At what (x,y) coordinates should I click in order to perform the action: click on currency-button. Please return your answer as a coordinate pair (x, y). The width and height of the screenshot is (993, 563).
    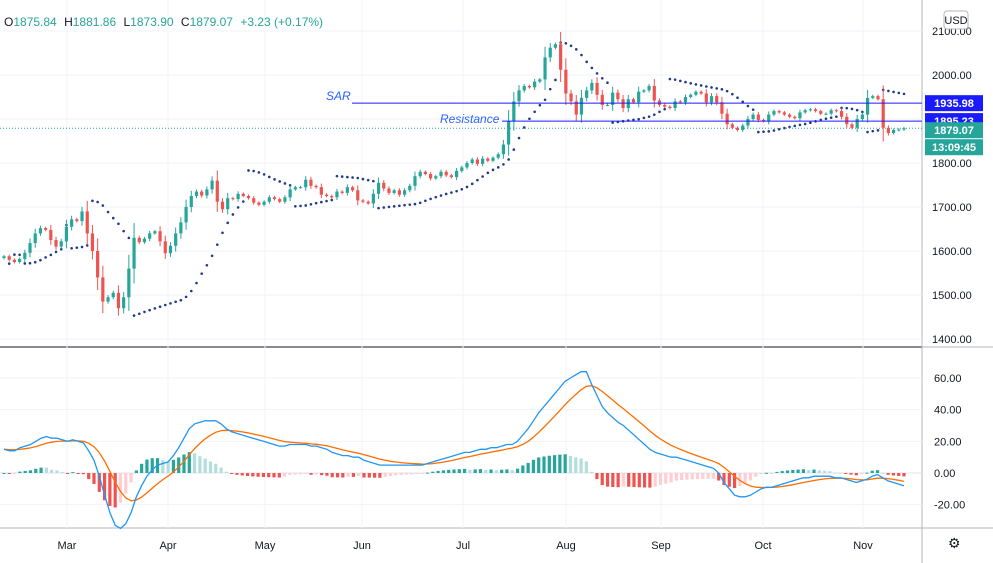
    Looking at the image, I should click on (956, 20).